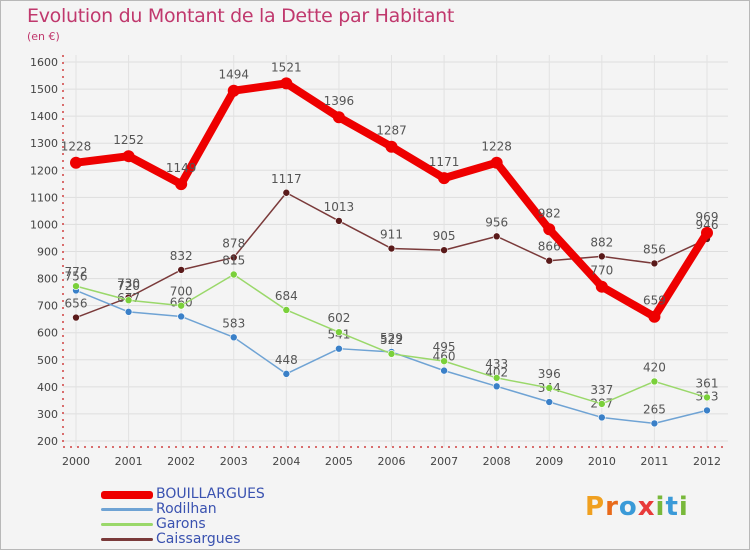 The image size is (750, 550). What do you see at coordinates (43, 36) in the screenshot?
I see `chart-subtitle: (en €)` at bounding box center [43, 36].